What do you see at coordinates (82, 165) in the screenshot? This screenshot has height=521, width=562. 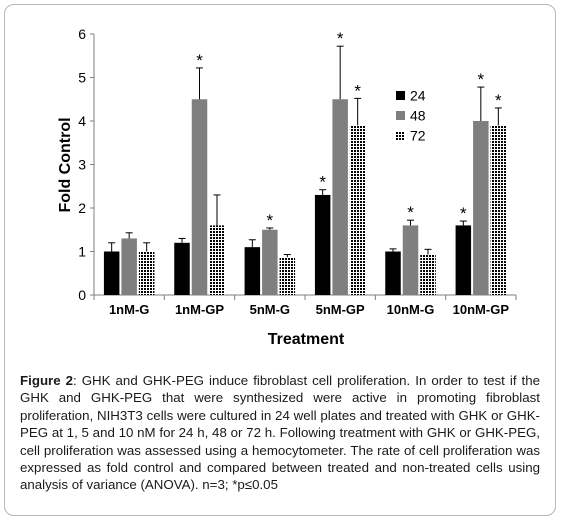 I see `y-tick-label: 3` at bounding box center [82, 165].